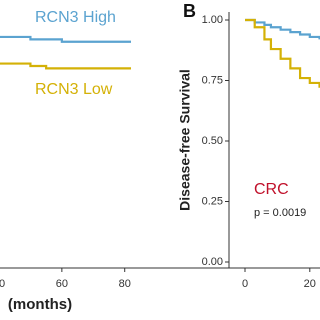 Image resolution: width=320 pixels, height=320 pixels. Describe the element at coordinates (271, 189) in the screenshot. I see `annotation: CRC` at that location.